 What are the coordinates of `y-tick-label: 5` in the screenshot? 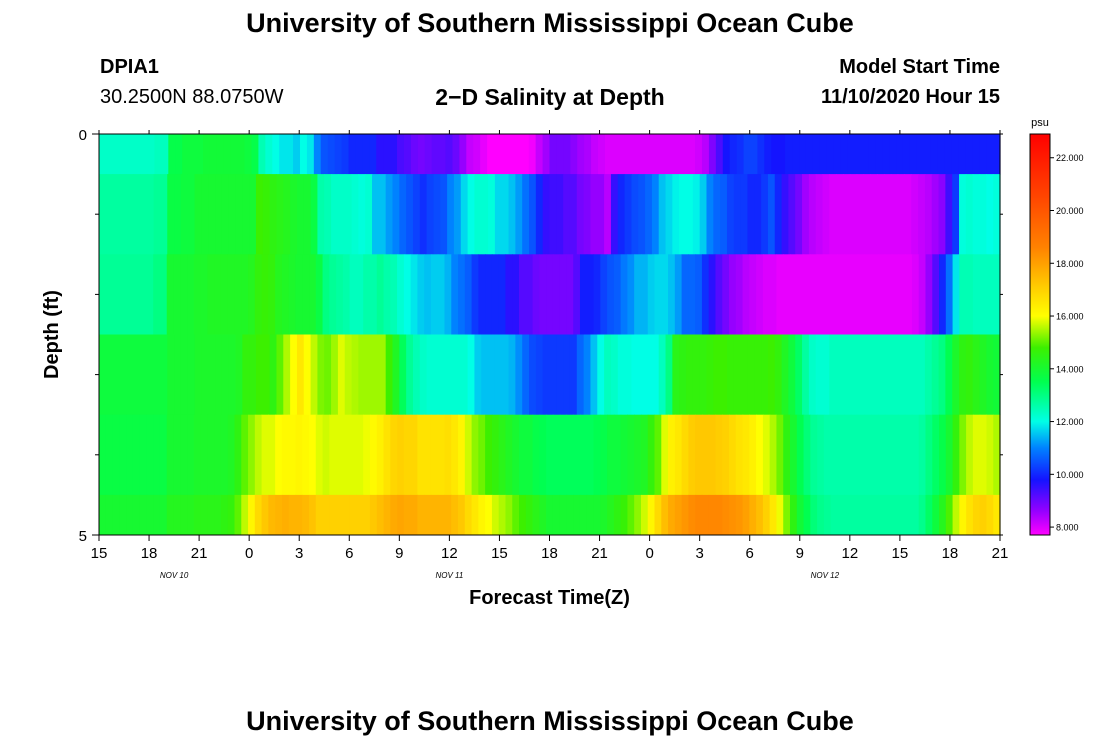 It's located at (83, 536).